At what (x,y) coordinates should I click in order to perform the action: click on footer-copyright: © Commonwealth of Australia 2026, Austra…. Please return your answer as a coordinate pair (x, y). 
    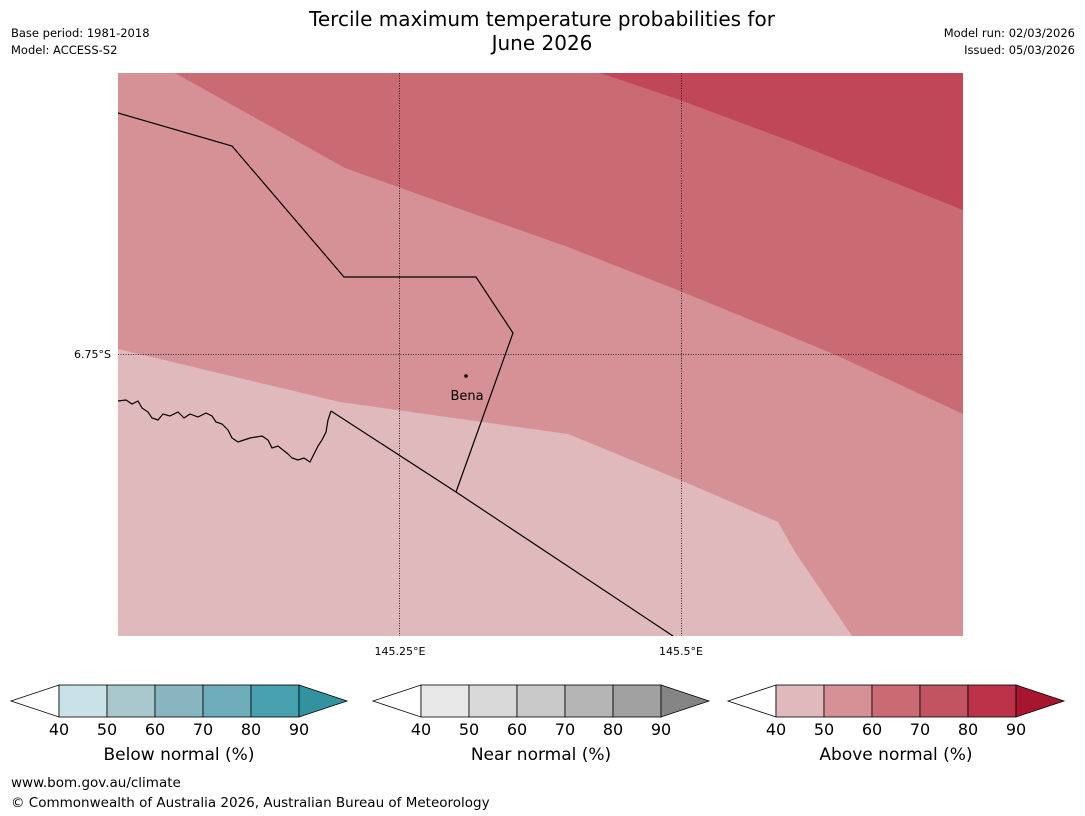
    Looking at the image, I should click on (250, 803).